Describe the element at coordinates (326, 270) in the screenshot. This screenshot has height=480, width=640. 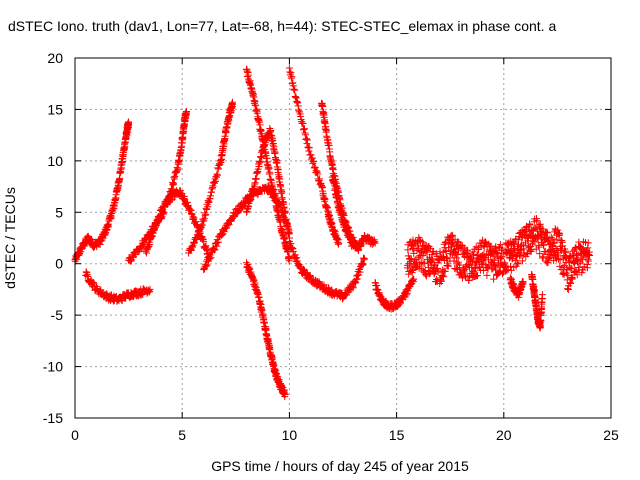
I see `series-arc-k` at that location.